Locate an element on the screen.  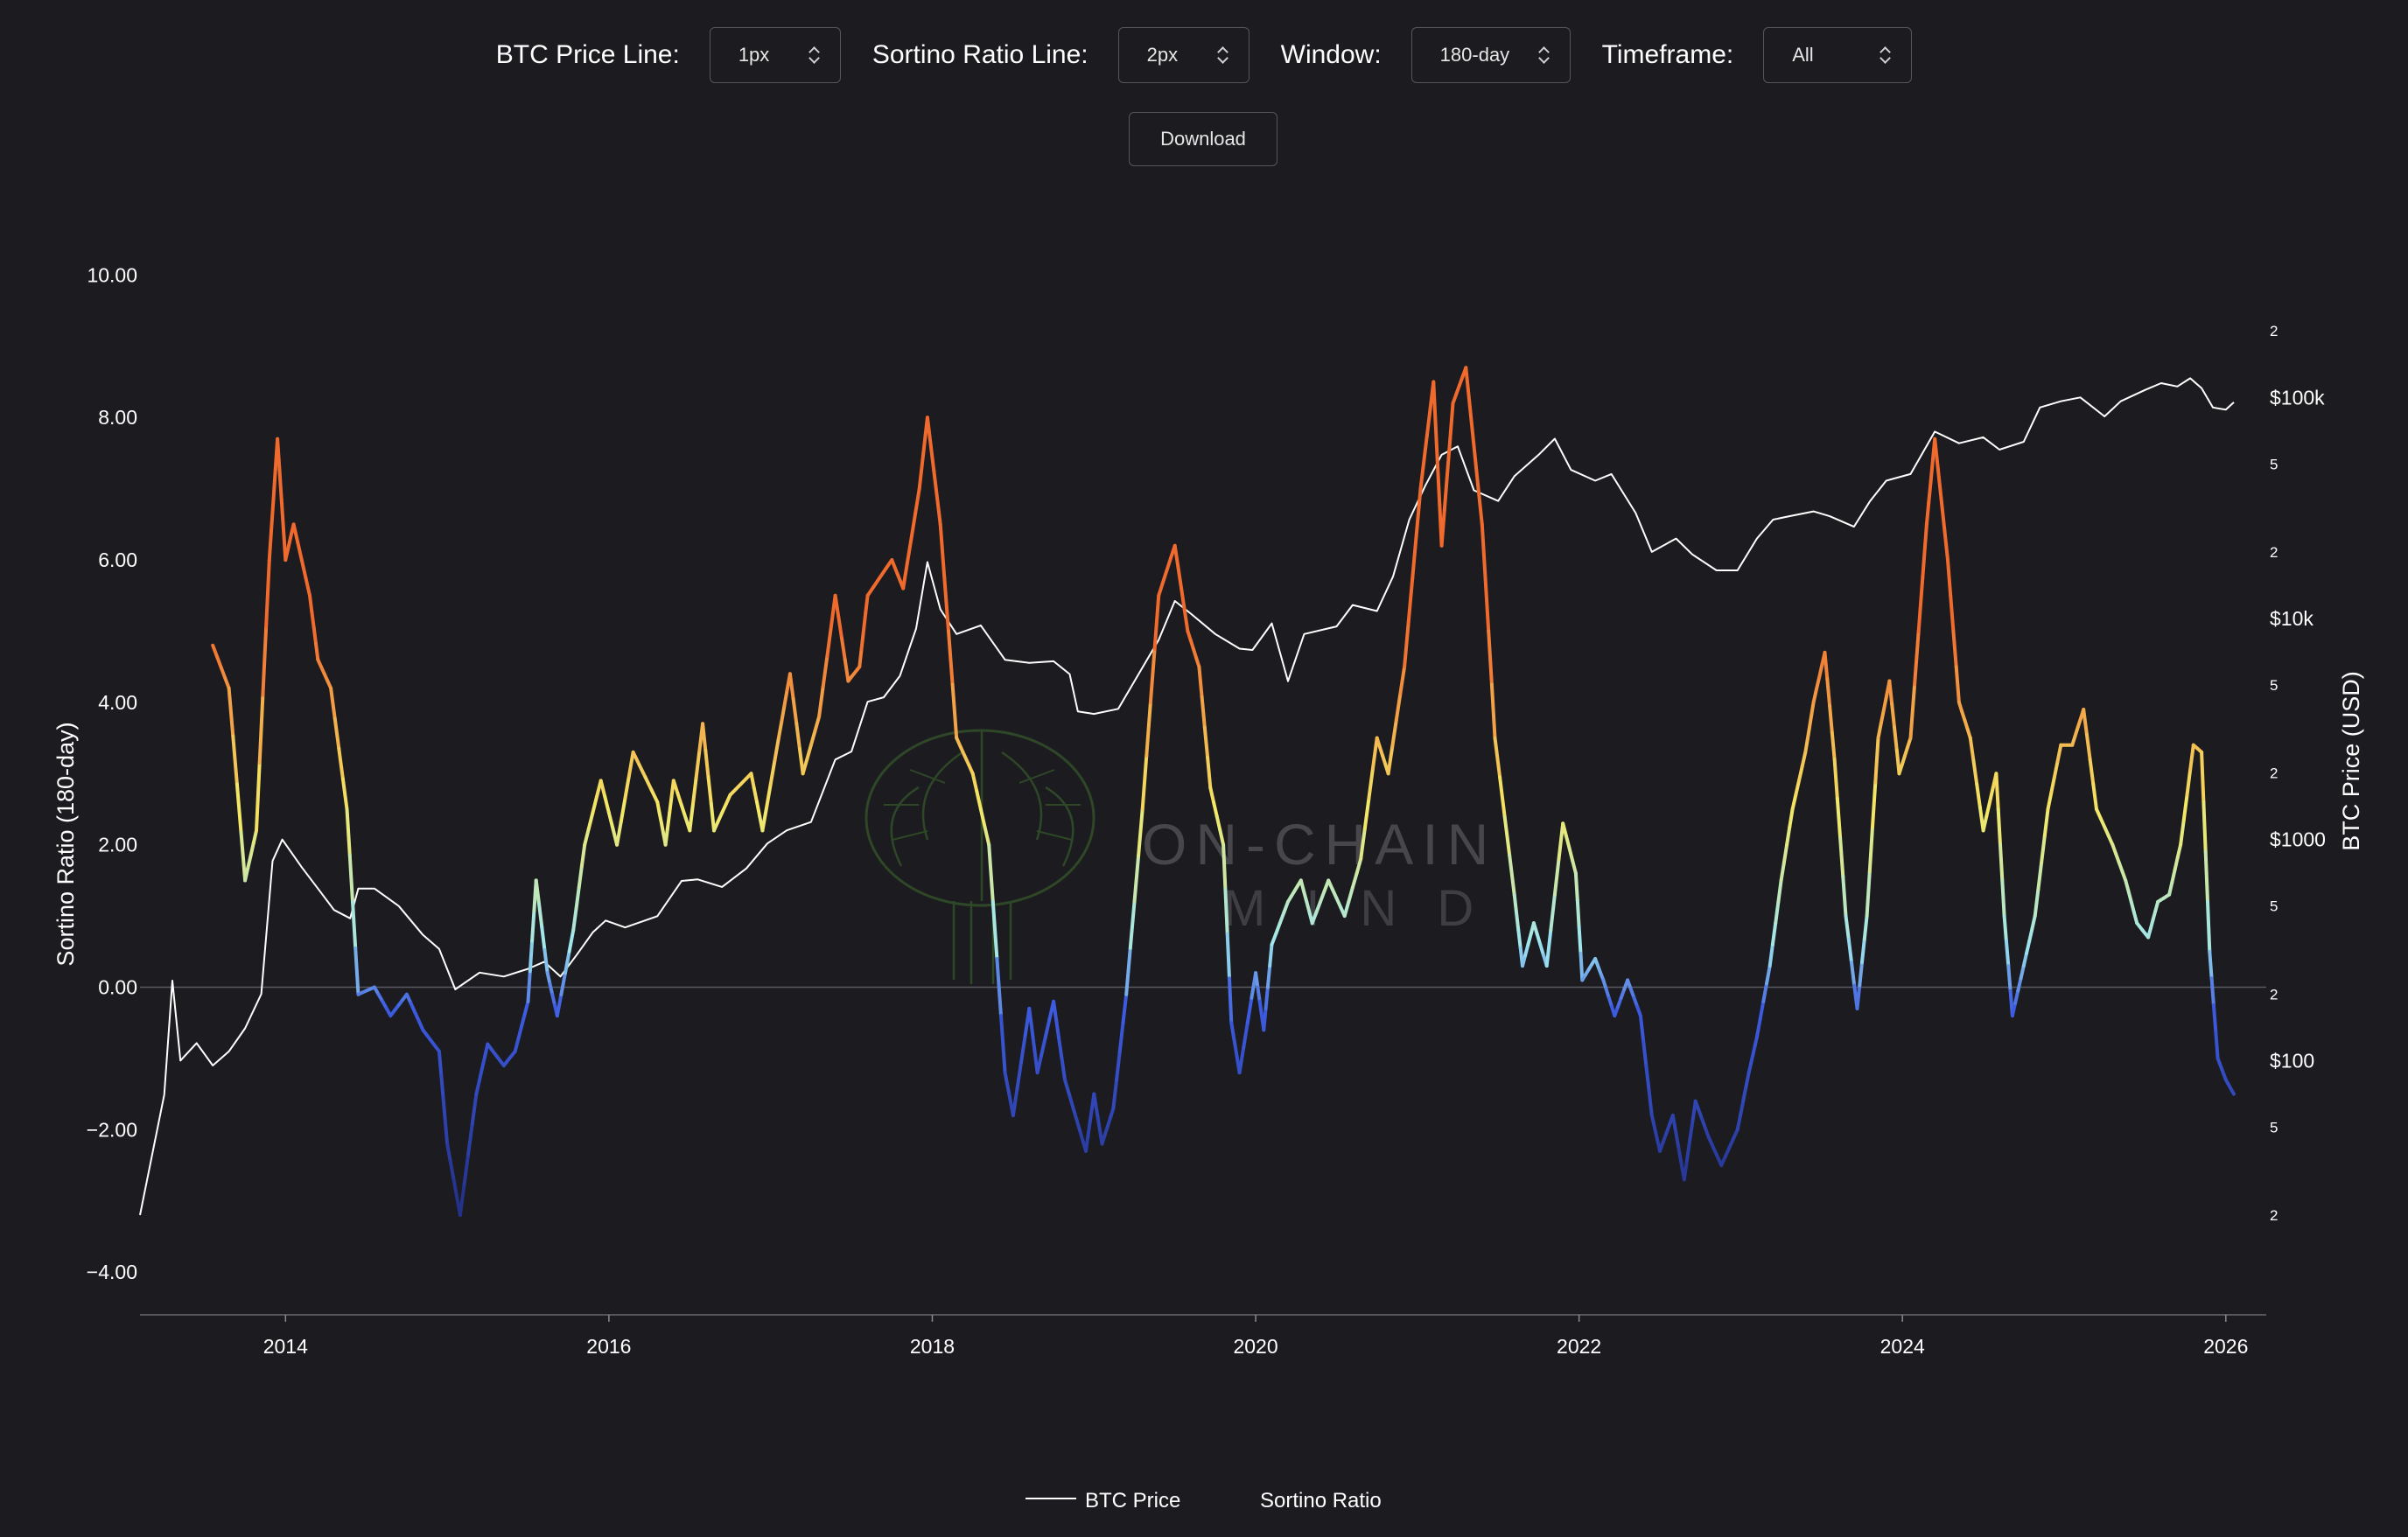
sortino-line-select: 2px is located at coordinates (1183, 55).